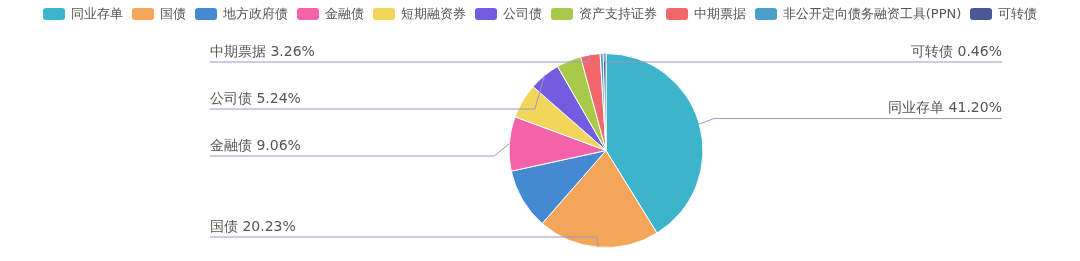 The image size is (1080, 261). I want to click on legend-label: 地方政府债, so click(255, 14).